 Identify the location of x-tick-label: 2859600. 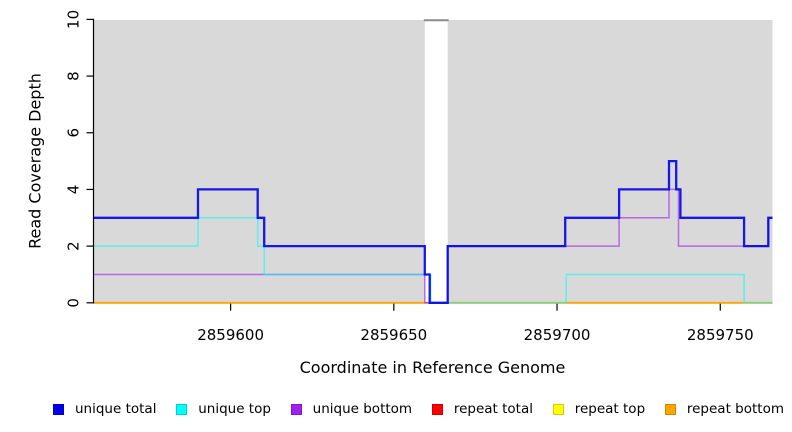
(230, 335).